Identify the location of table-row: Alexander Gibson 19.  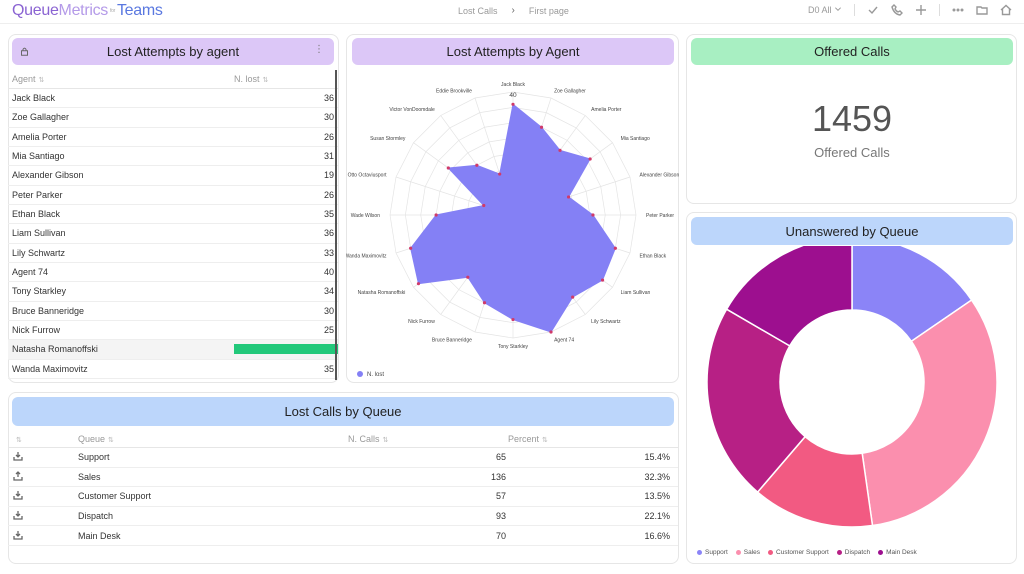
(173, 176).